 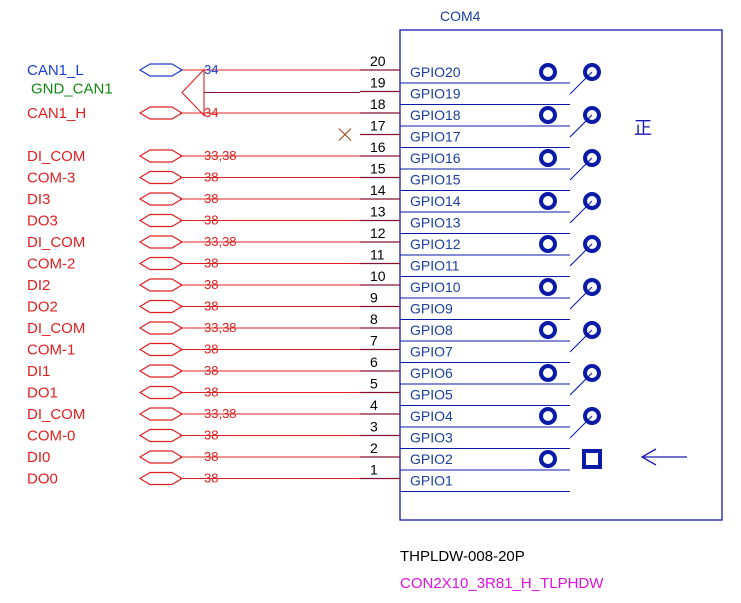 I want to click on net-label: DO2, so click(x=42, y=307).